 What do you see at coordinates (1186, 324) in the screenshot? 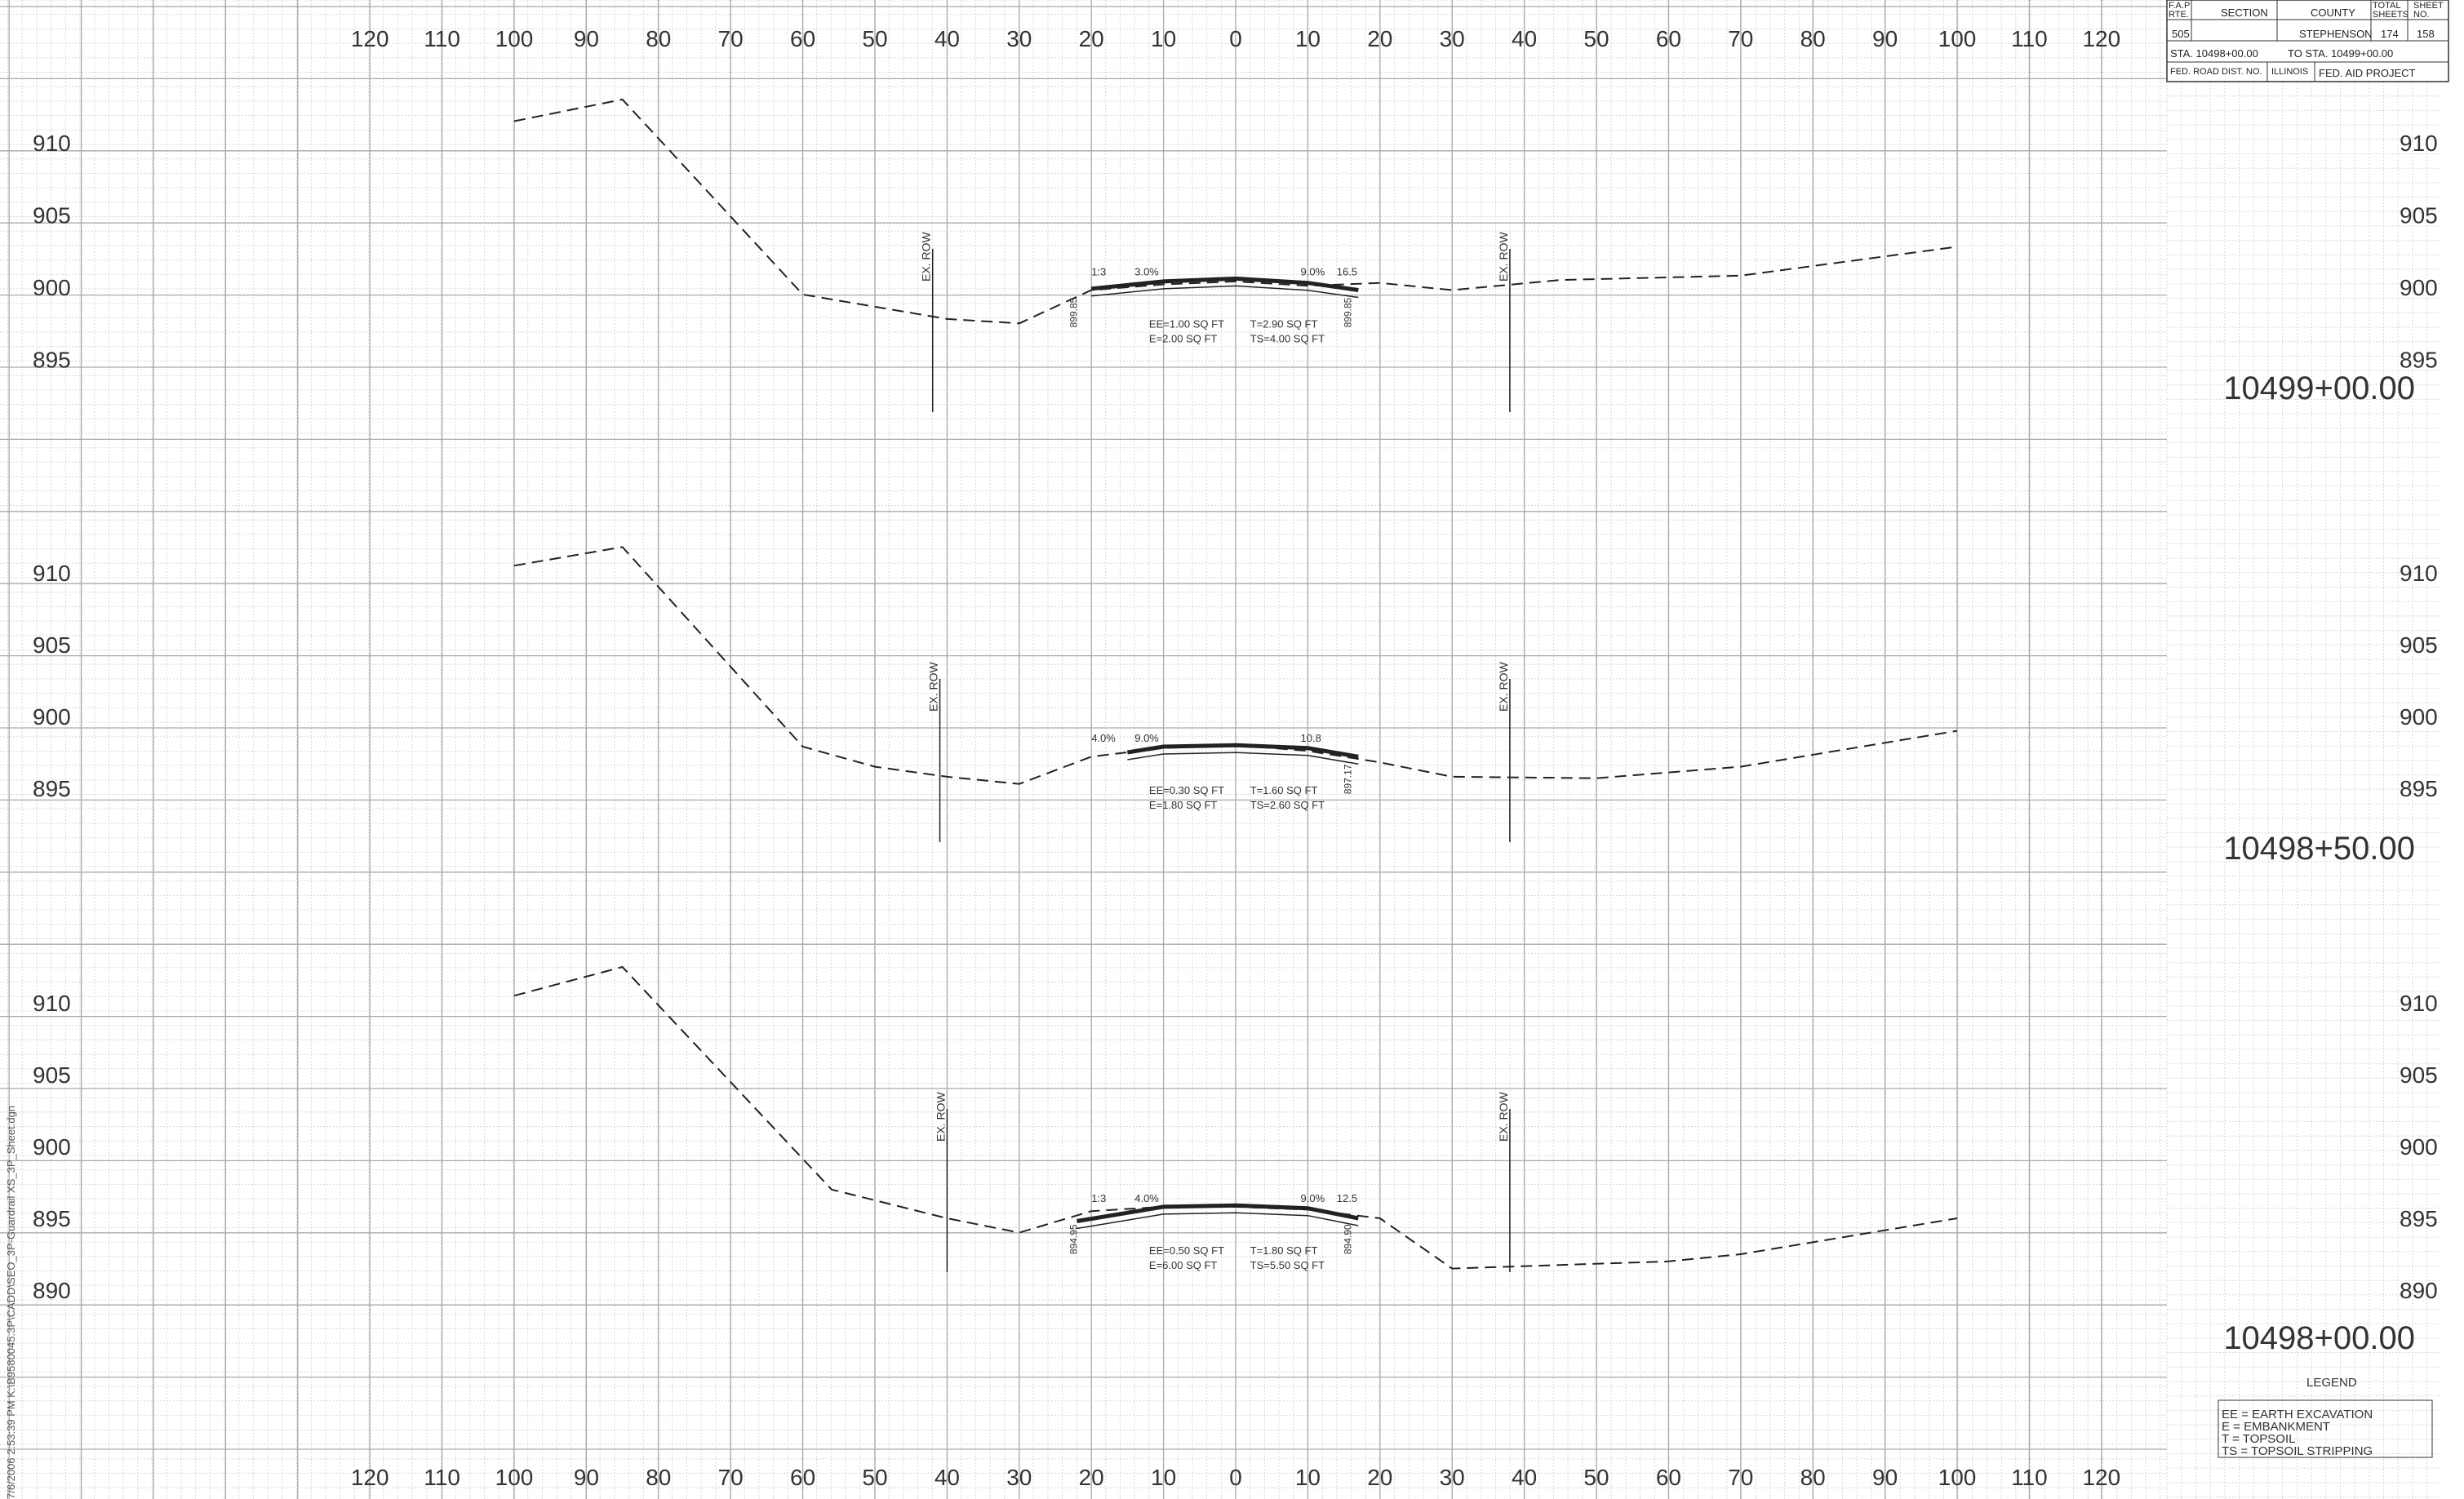
I see `quantity-1-0: EE=1.00 SQ FT` at bounding box center [1186, 324].